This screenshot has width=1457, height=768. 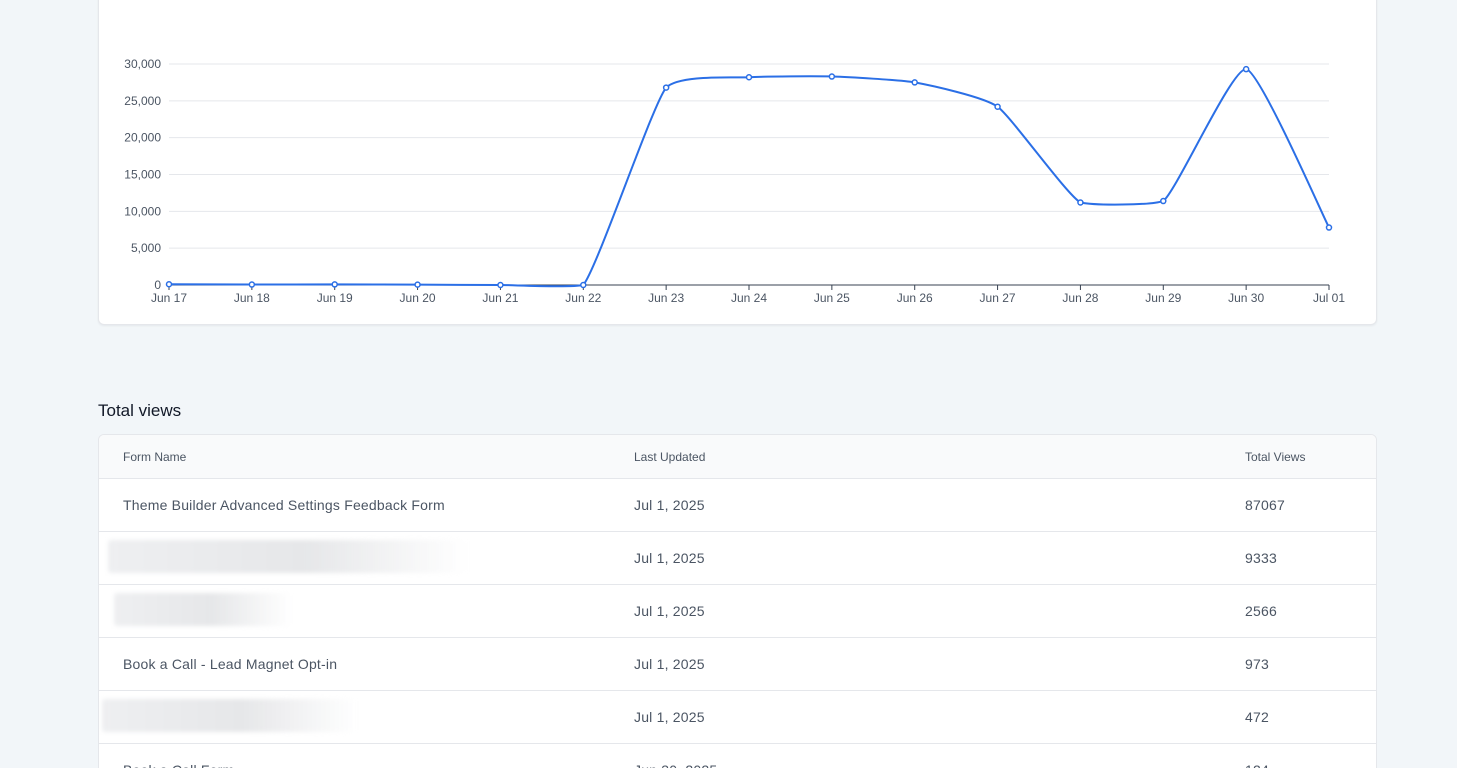 I want to click on x-tick-label: Jul 01, so click(x=1329, y=298).